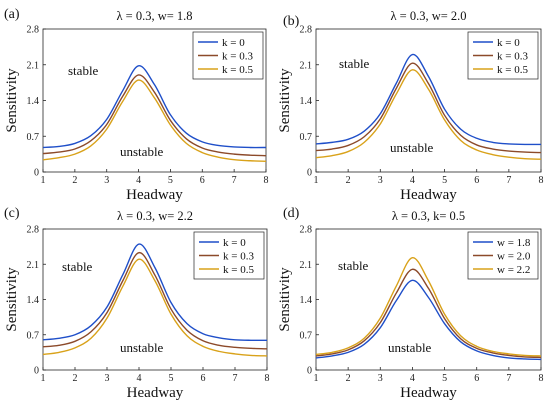 The image size is (550, 411). I want to click on panel-title: λ = 0.3, k= 0.5, so click(428, 216).